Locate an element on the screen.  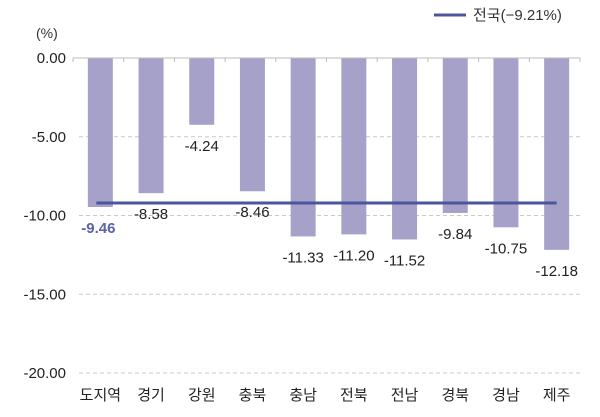
x-tick-label: 충남 is located at coordinates (303, 395).